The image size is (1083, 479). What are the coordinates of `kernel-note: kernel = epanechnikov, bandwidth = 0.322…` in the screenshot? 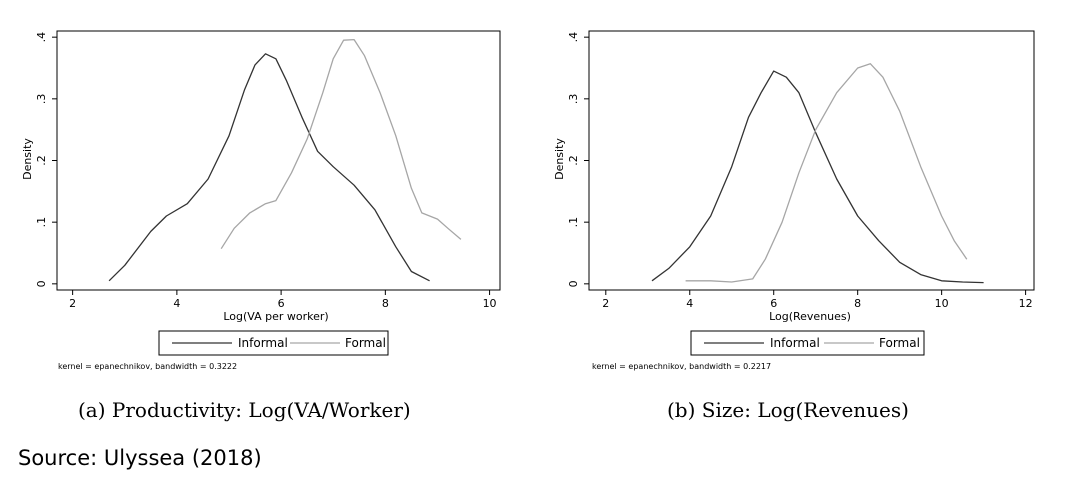 It's located at (147, 366).